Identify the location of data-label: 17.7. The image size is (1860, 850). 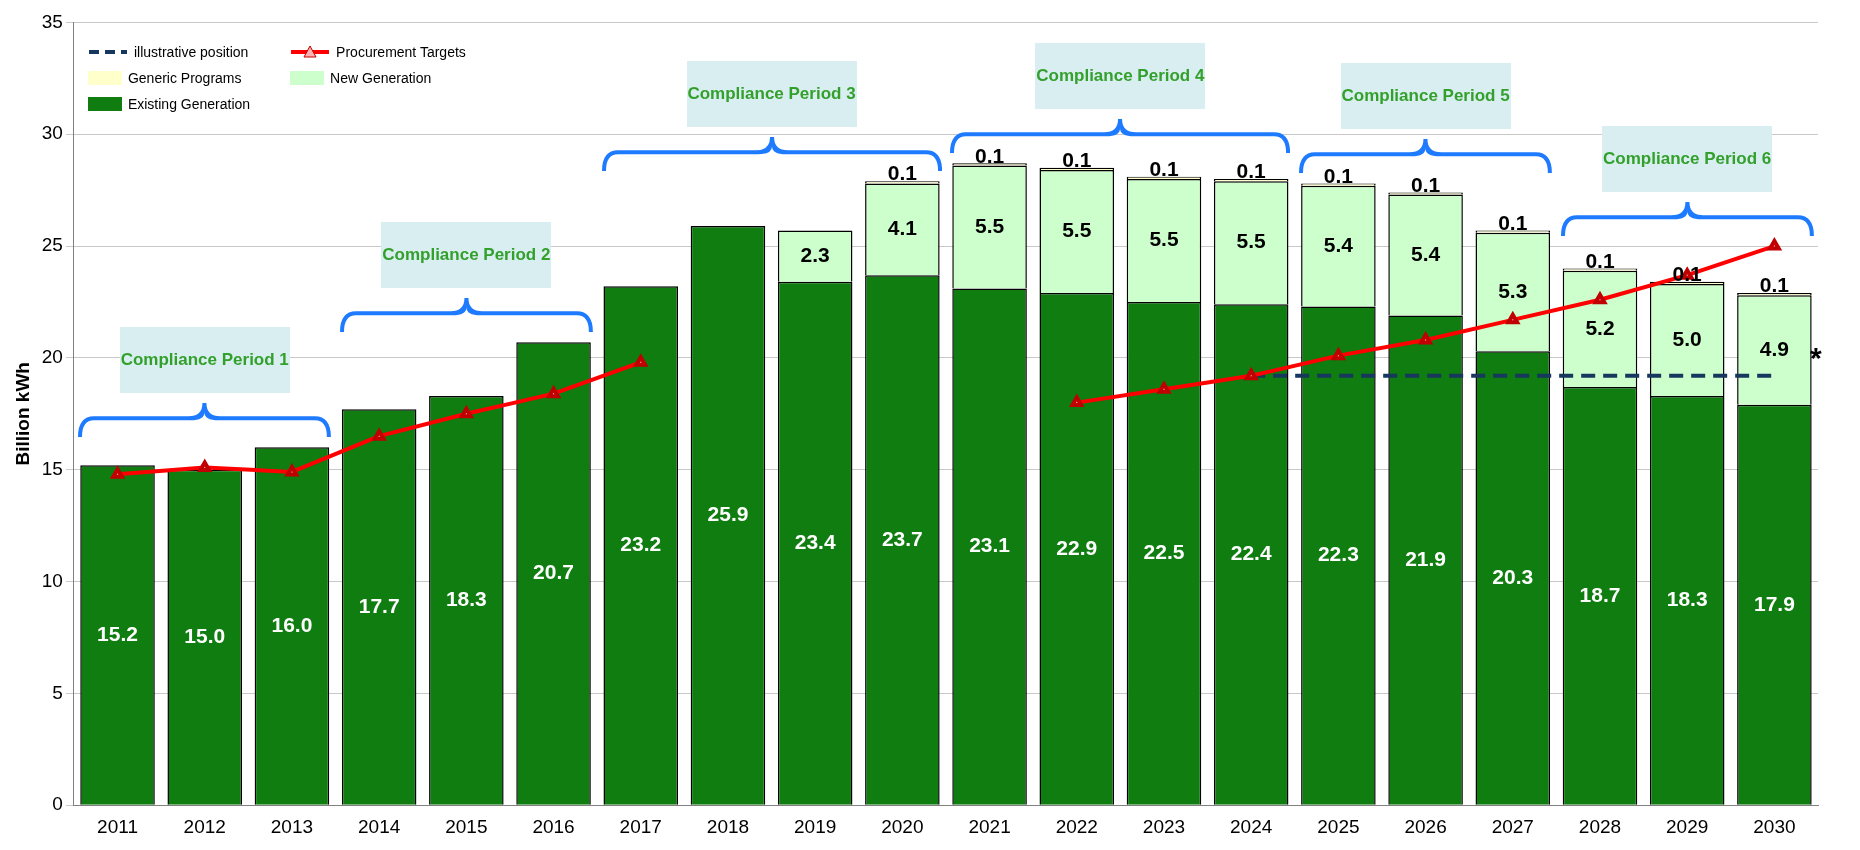
(379, 605).